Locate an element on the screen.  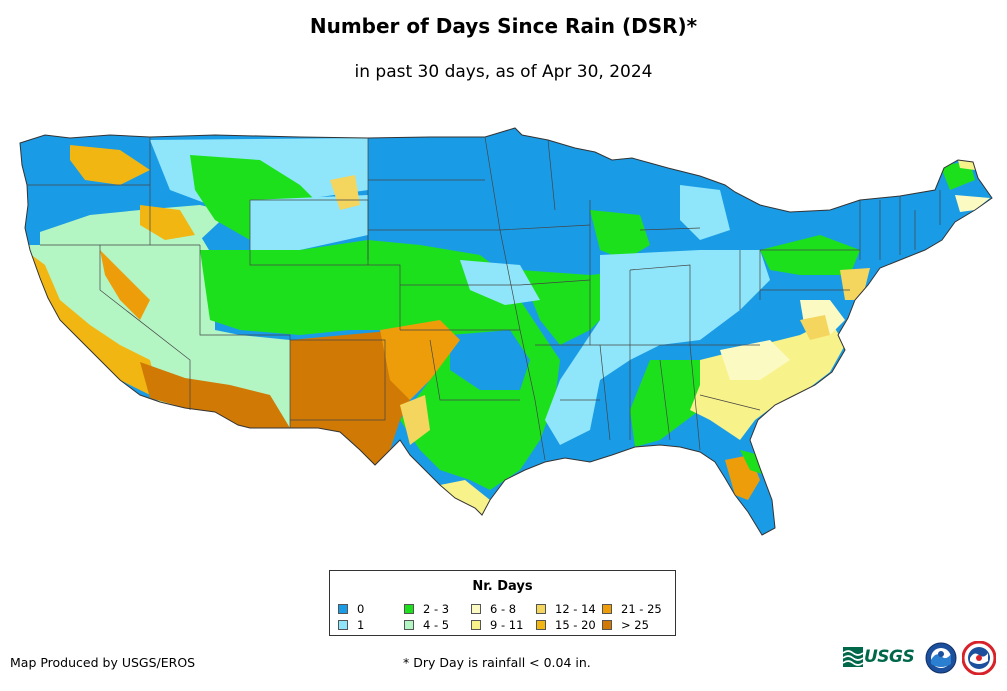
dry-day-footnote: * Dry Day is rainfall < 0.04 in. is located at coordinates (497, 662).